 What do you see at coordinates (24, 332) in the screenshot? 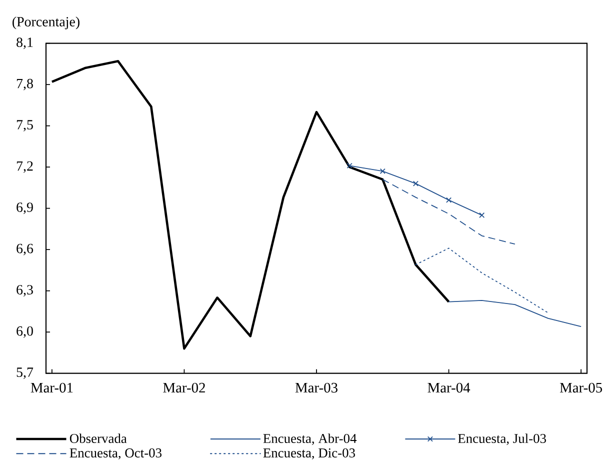
I see `y-tick-label: 6,0` at bounding box center [24, 332].